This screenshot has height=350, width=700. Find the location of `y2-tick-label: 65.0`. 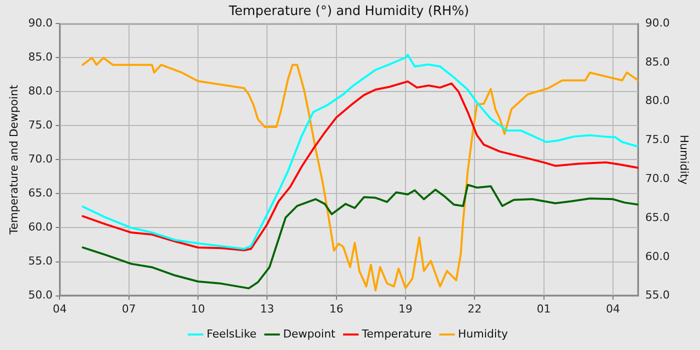

y2-tick-label: 65.0 is located at coordinates (657, 217).